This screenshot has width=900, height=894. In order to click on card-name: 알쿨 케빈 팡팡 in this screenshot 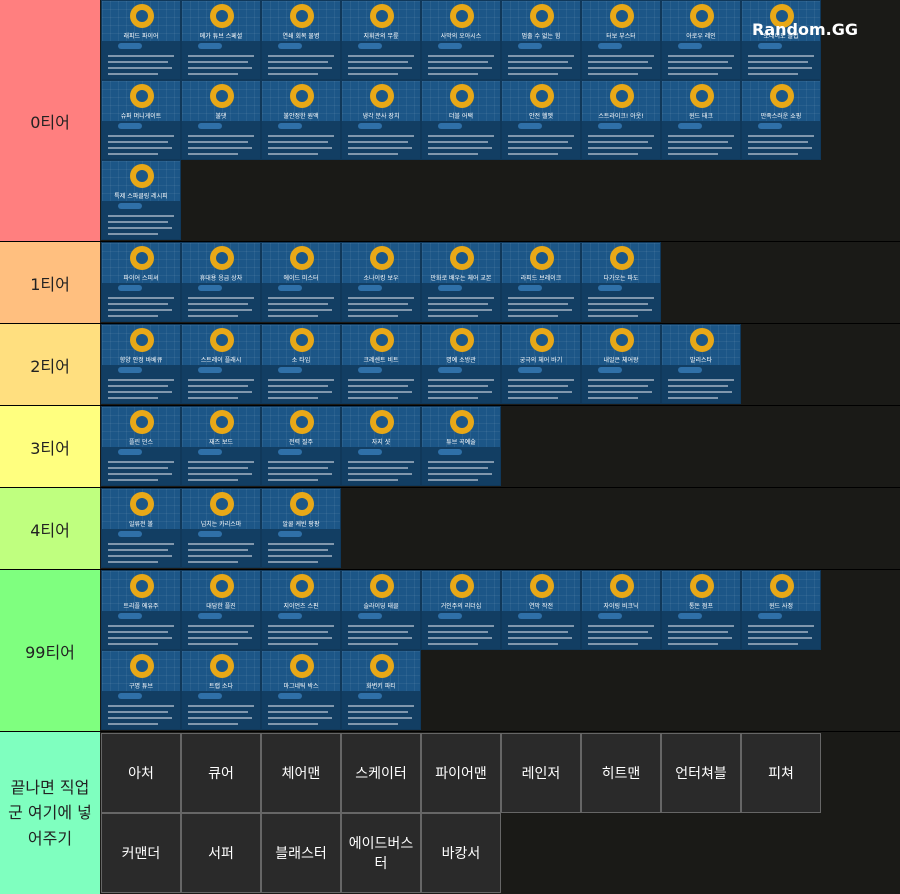, I will do `click(301, 524)`.